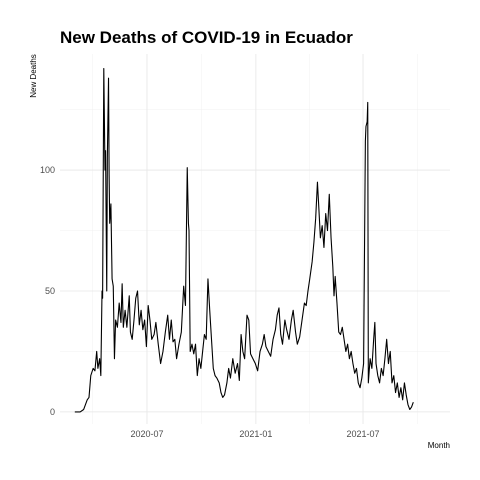 Image resolution: width=480 pixels, height=480 pixels. What do you see at coordinates (206, 37) in the screenshot?
I see `chart-title: New Deaths of COVID-19 in Ecuador` at bounding box center [206, 37].